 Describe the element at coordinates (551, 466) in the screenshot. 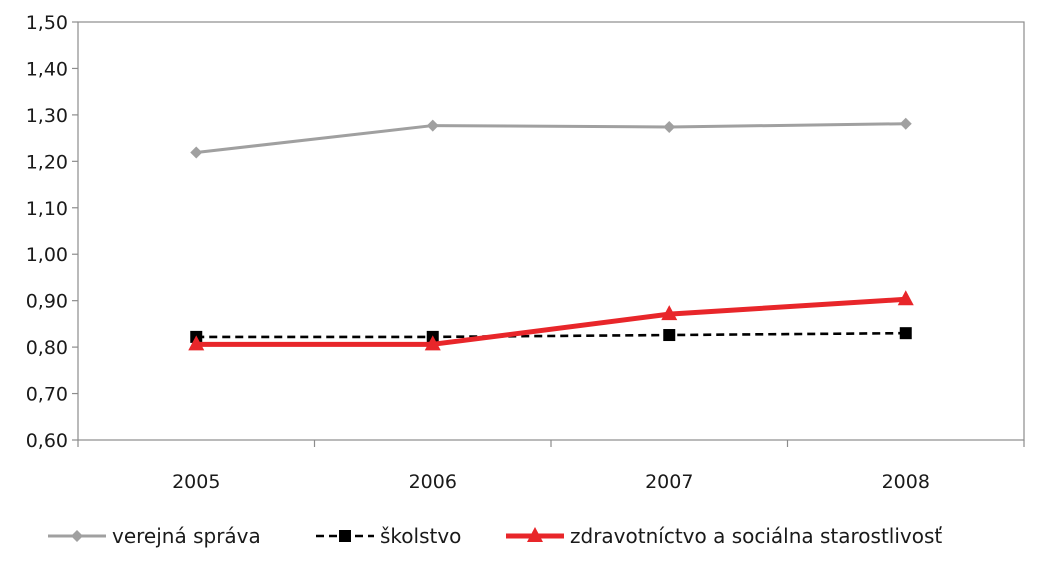

I see `x-axis: 2005 2006 2007 2008` at that location.